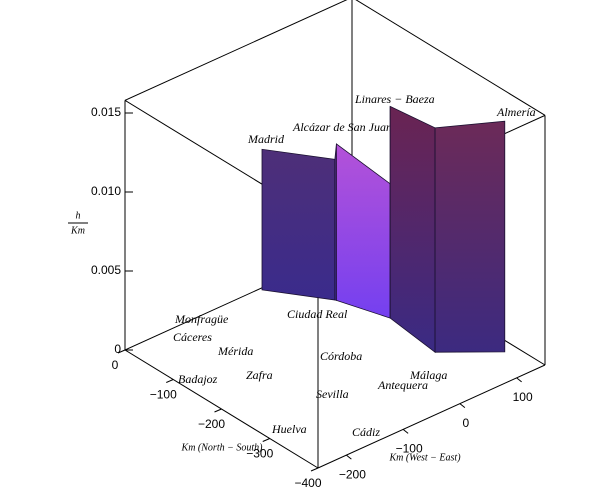 The width and height of the screenshot is (593, 489). Describe the element at coordinates (394, 99) in the screenshot. I see `place-label: Linares − Baeza` at that location.